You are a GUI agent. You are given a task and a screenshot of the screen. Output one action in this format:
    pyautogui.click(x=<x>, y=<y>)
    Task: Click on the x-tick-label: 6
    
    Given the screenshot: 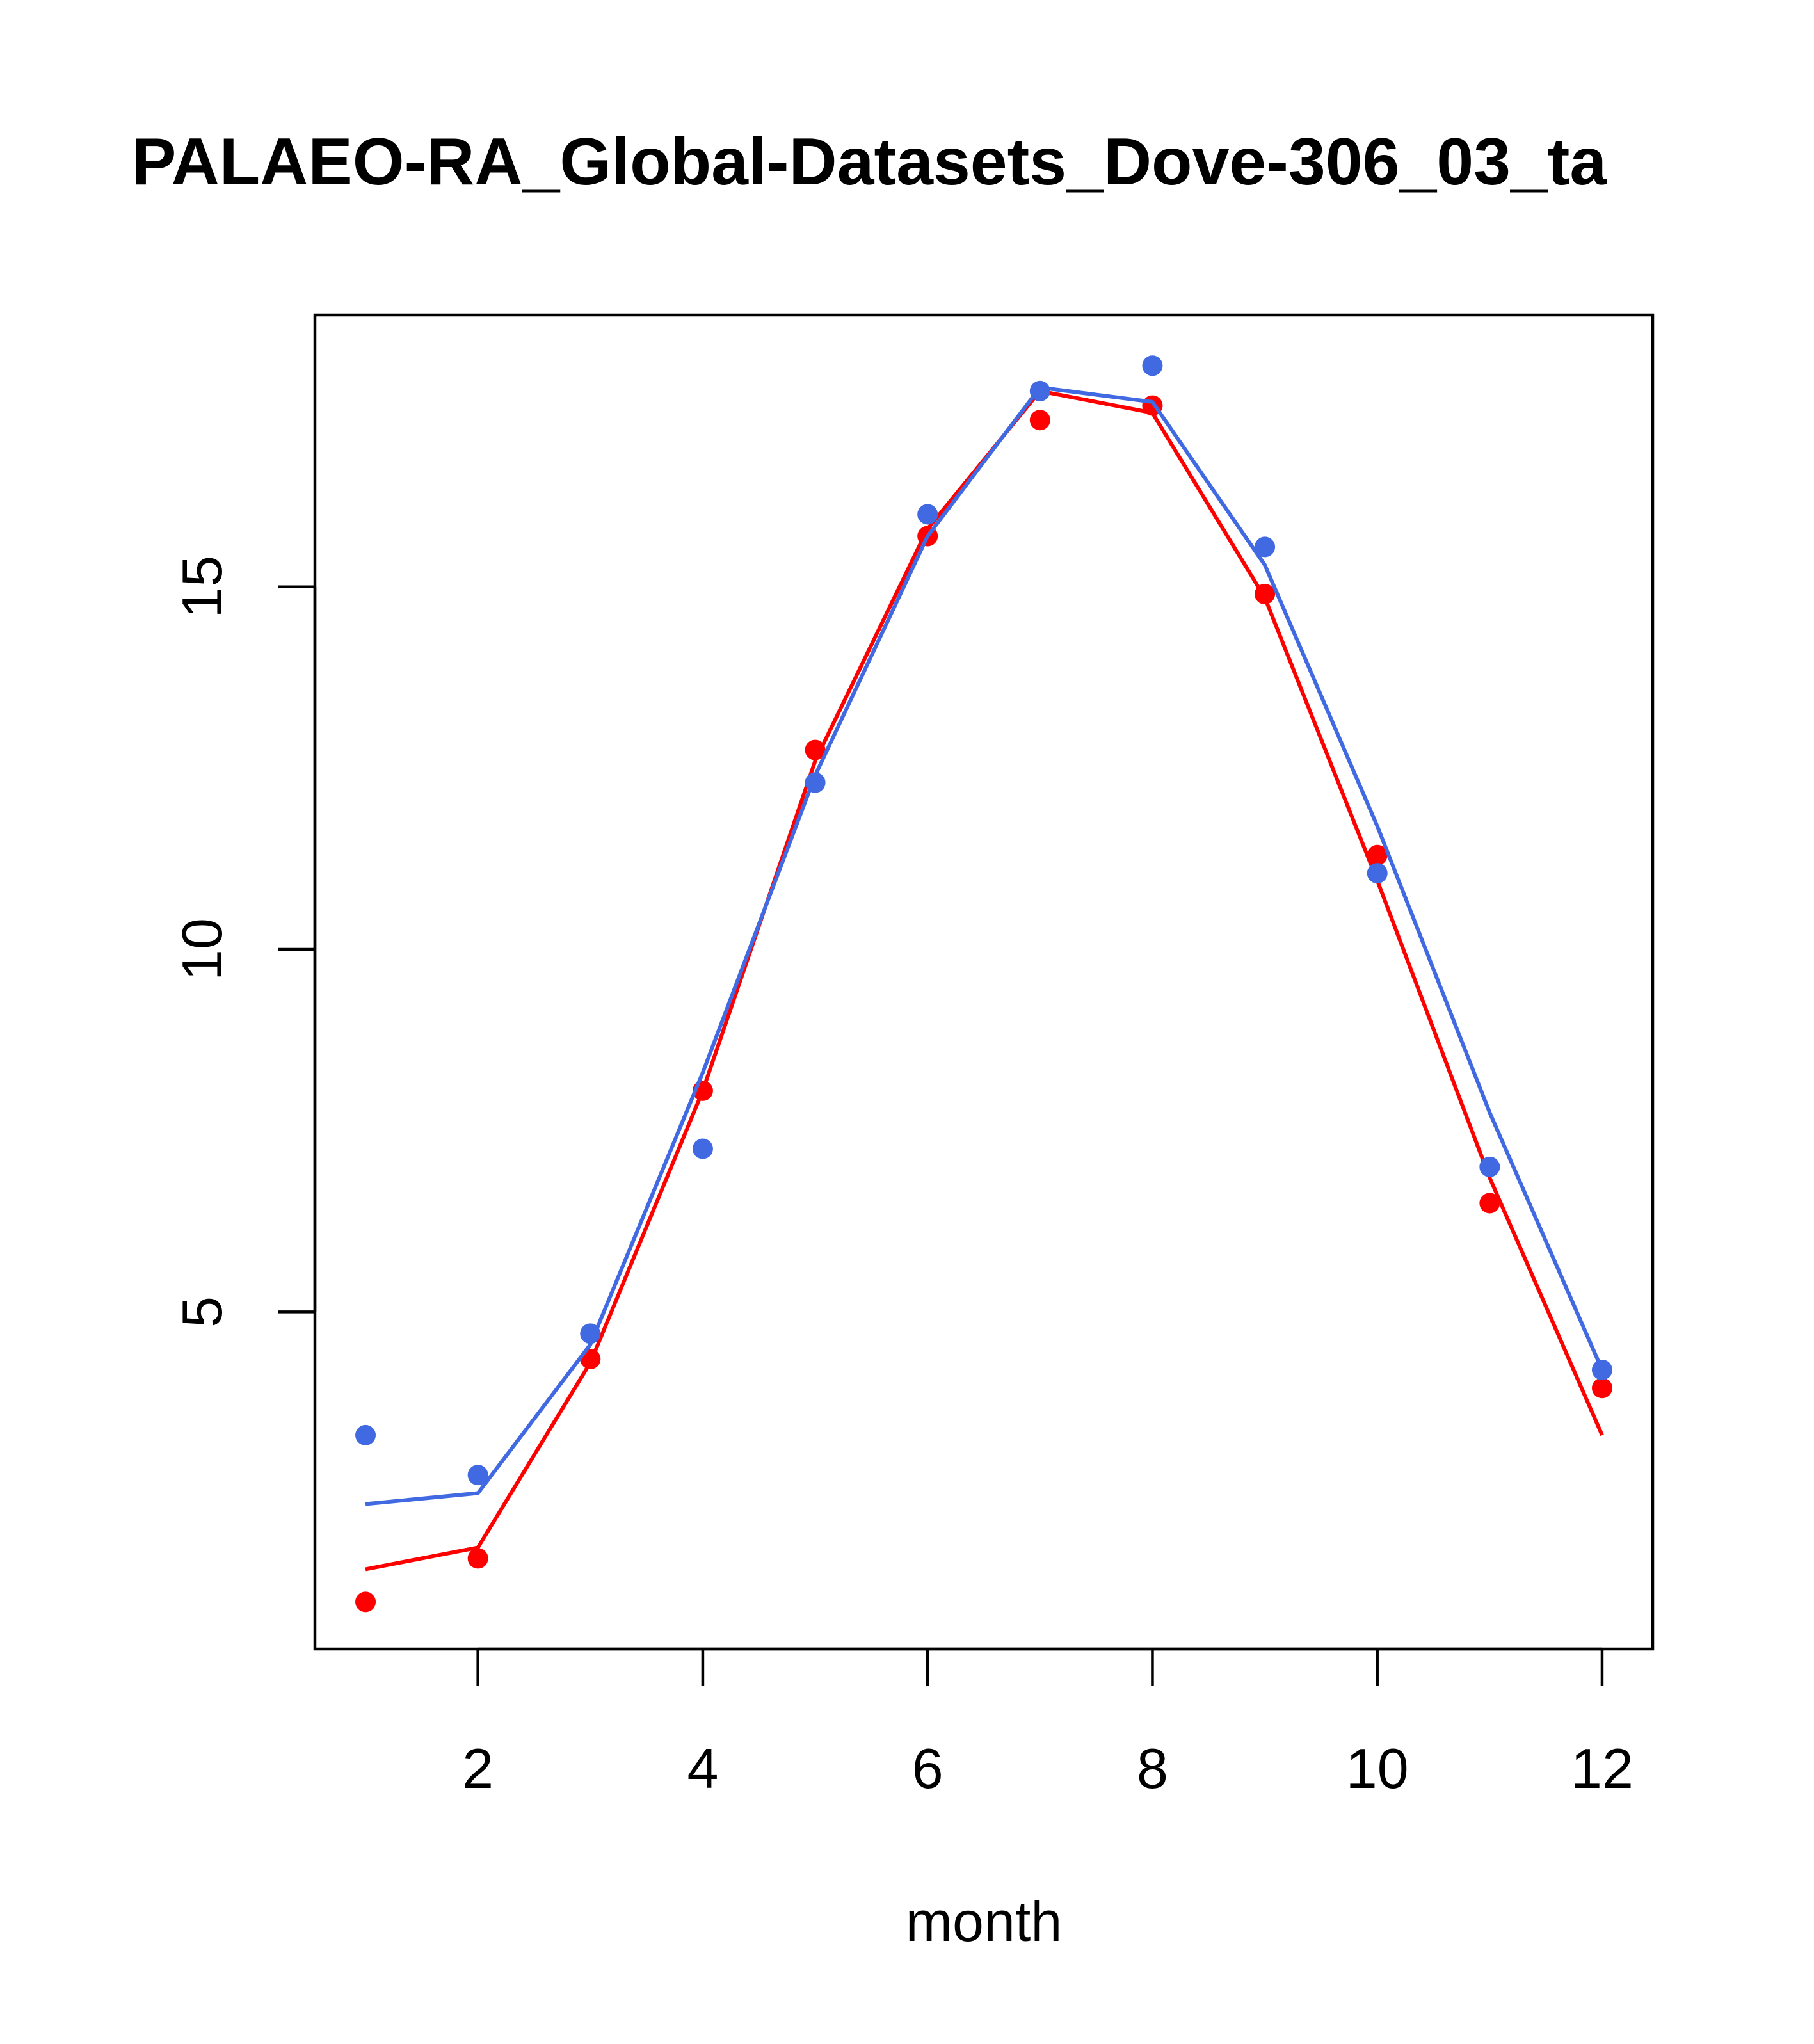 What is the action you would take?
    pyautogui.click(x=927, y=1768)
    